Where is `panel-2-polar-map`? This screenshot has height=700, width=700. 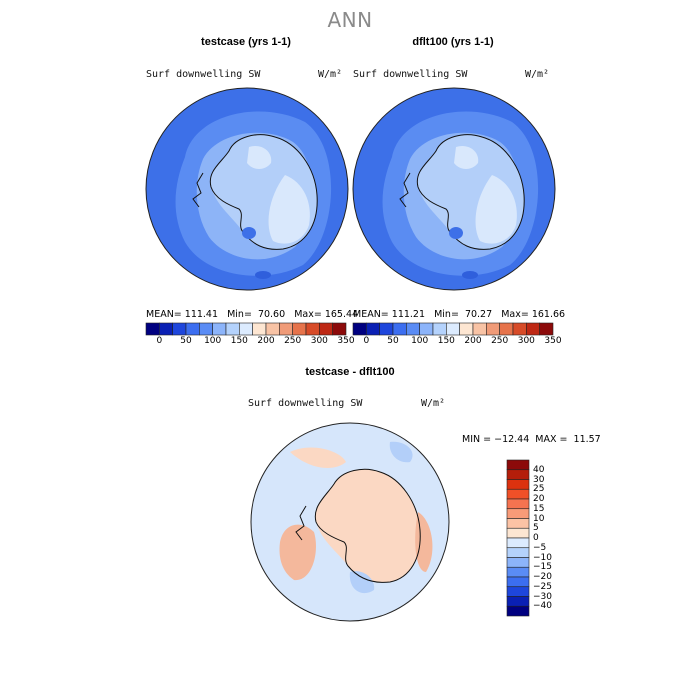
panel-2-polar-map is located at coordinates (454, 189).